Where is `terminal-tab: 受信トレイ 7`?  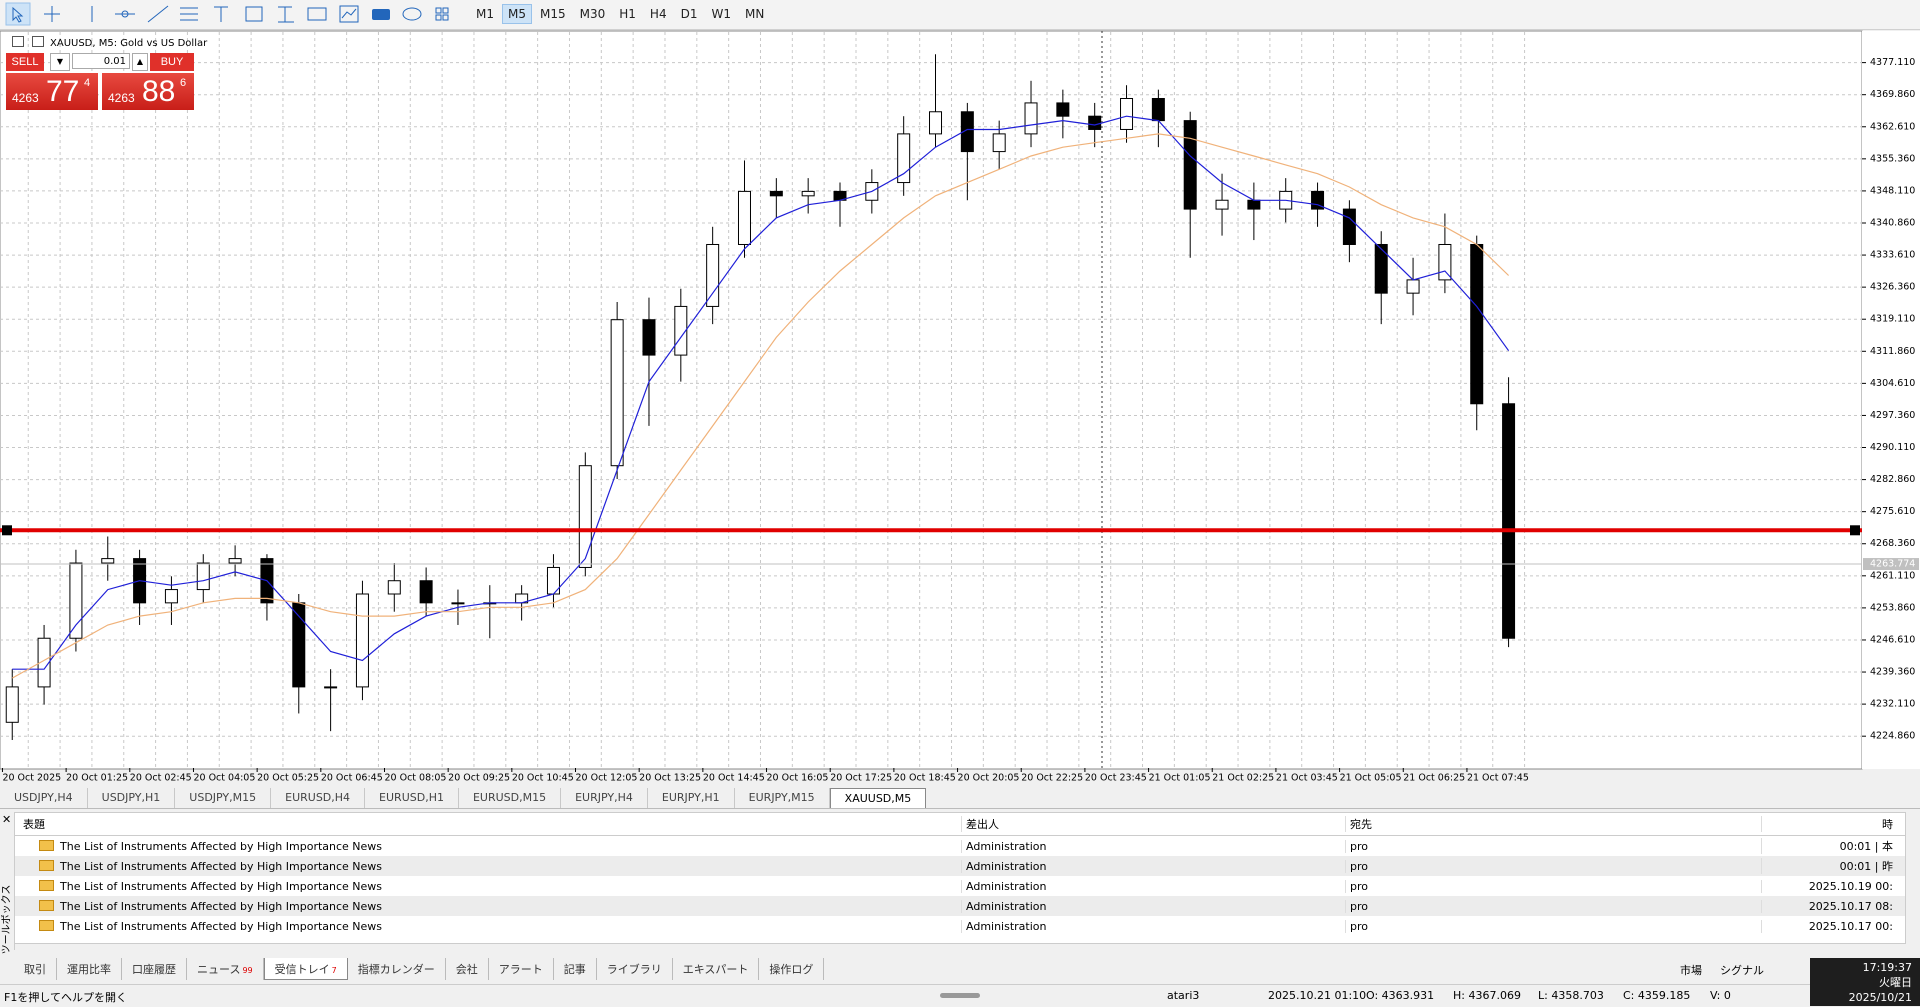
terminal-tab: 受信トレイ 7 is located at coordinates (305, 969).